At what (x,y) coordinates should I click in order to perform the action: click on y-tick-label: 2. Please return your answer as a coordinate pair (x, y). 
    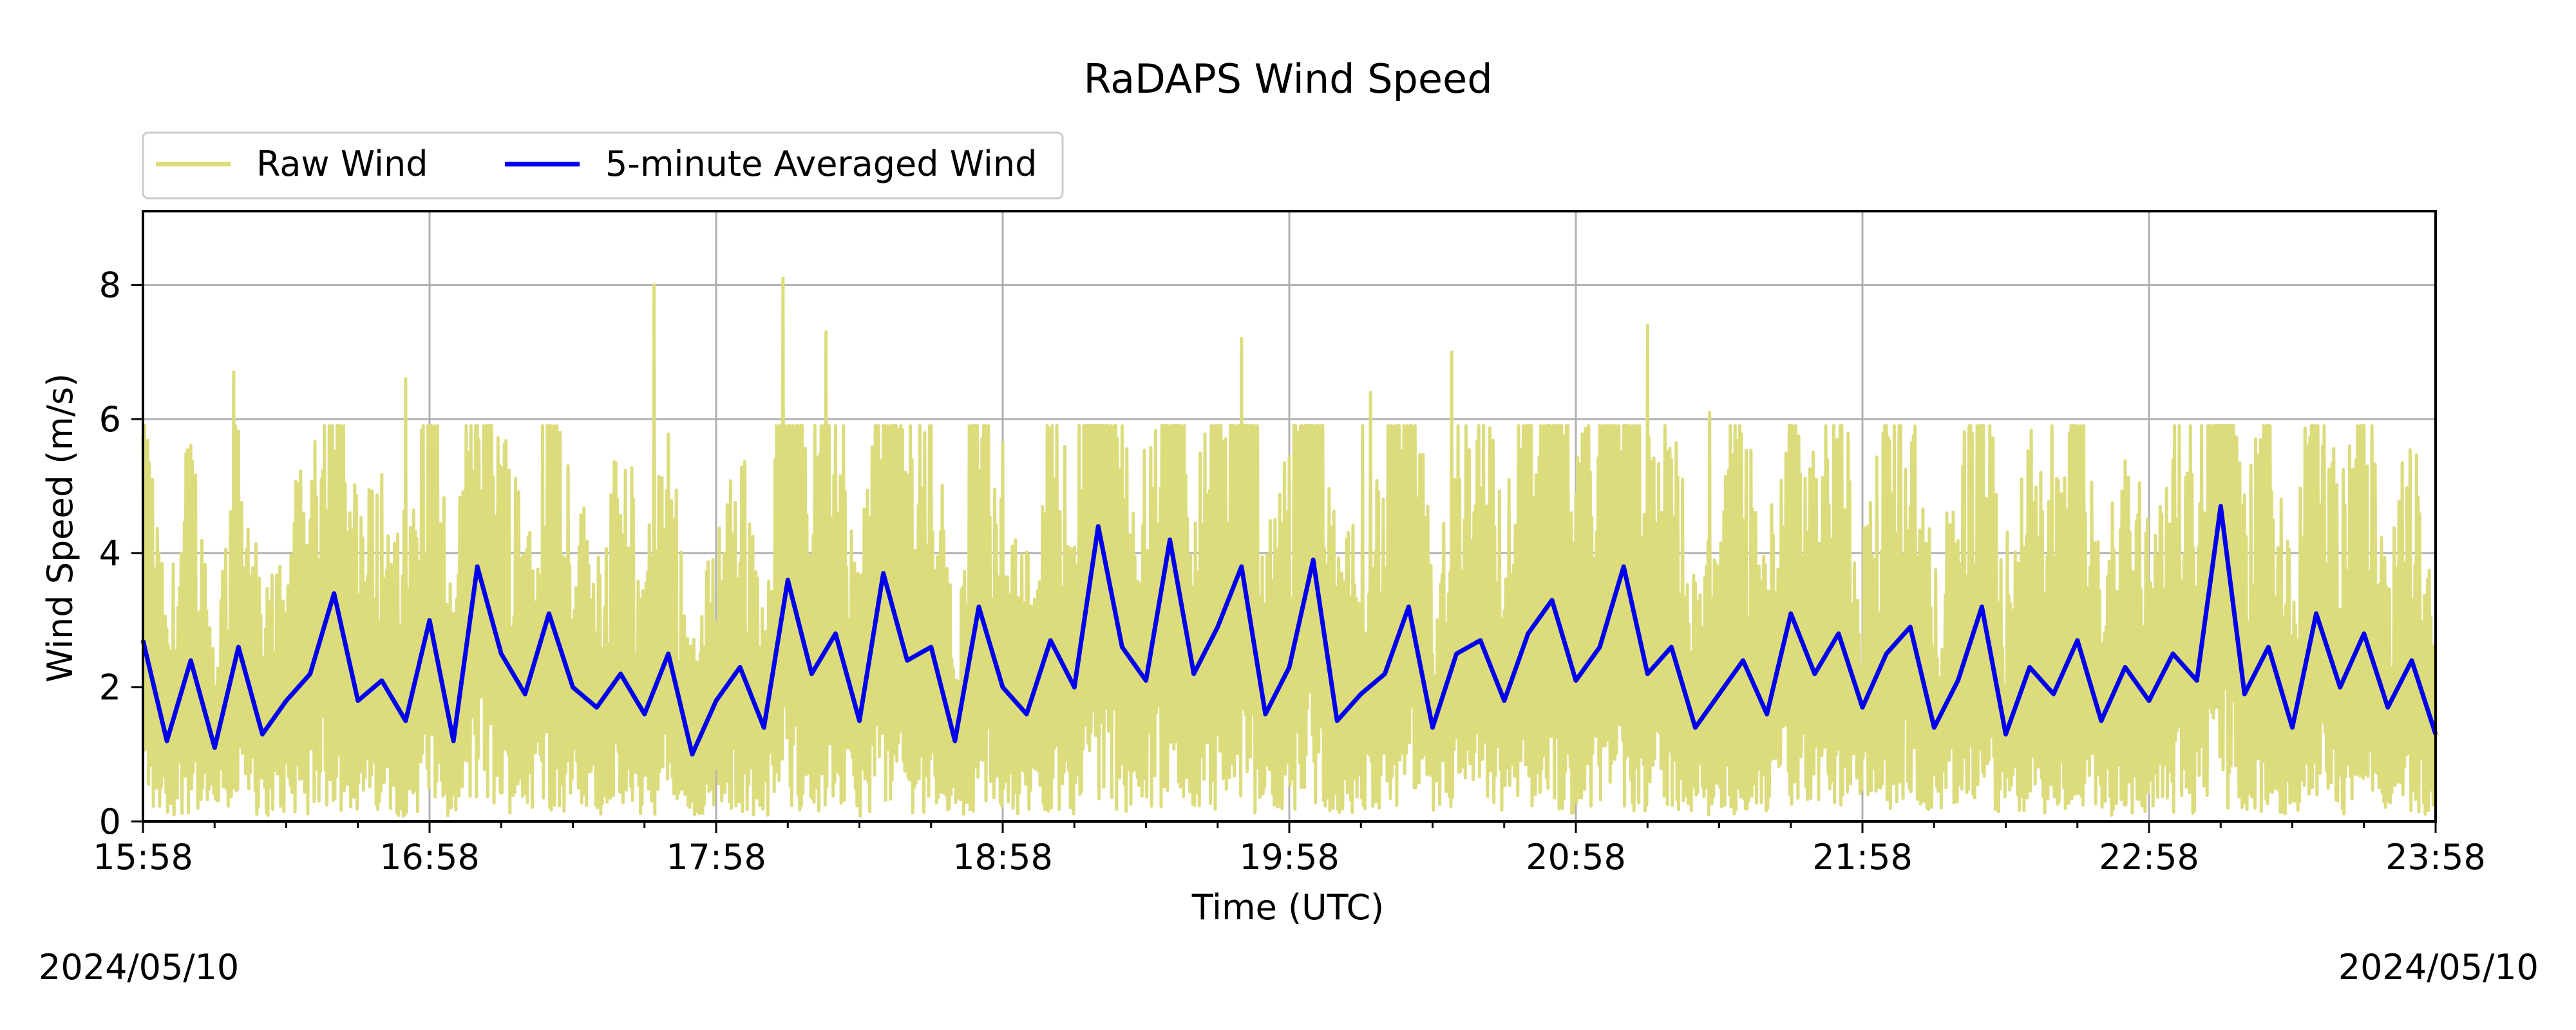
    Looking at the image, I should click on (110, 688).